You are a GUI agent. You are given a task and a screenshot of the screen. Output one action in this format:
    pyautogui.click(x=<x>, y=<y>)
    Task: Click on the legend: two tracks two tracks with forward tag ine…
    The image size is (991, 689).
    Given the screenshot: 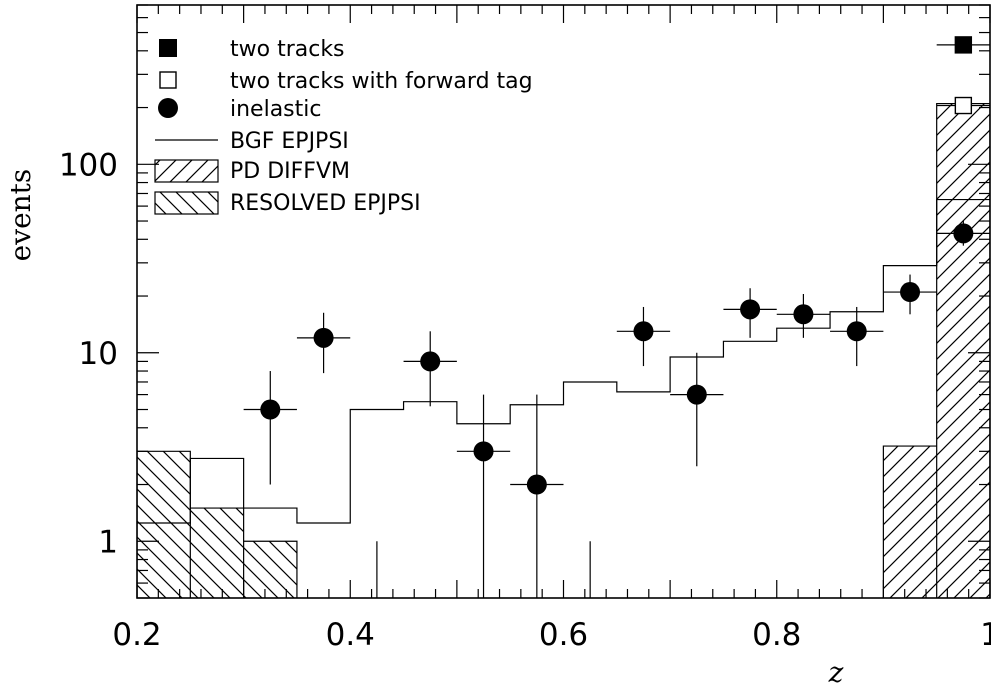 What is the action you would take?
    pyautogui.click(x=343, y=126)
    